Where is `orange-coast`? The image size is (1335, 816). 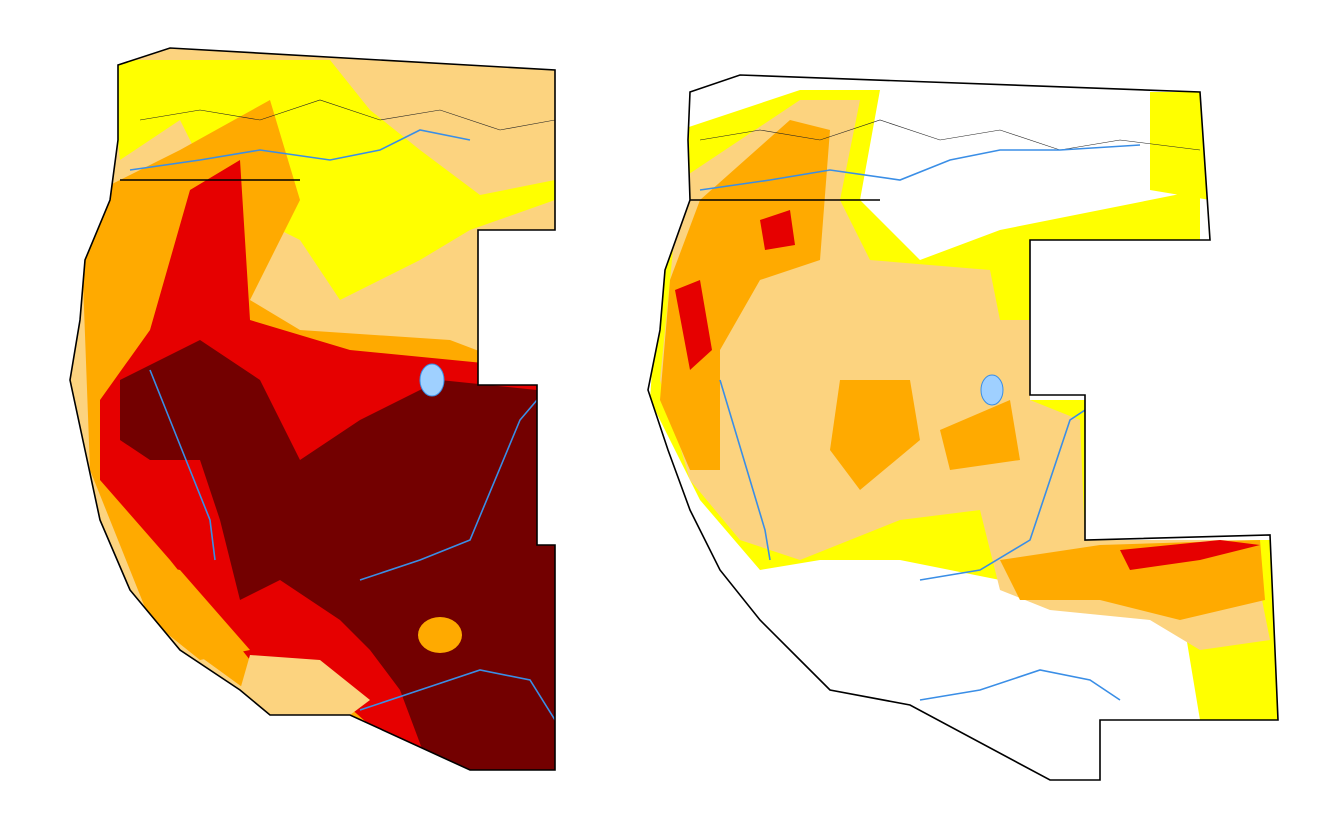
orange-coast is located at coordinates (190, 610).